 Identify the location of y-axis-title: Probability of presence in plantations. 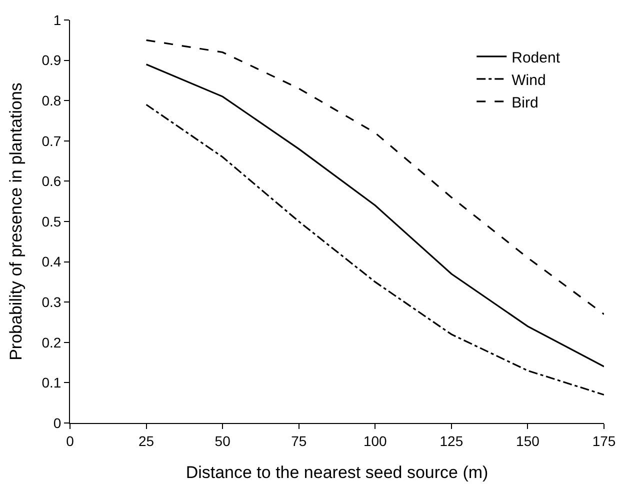
(16, 221).